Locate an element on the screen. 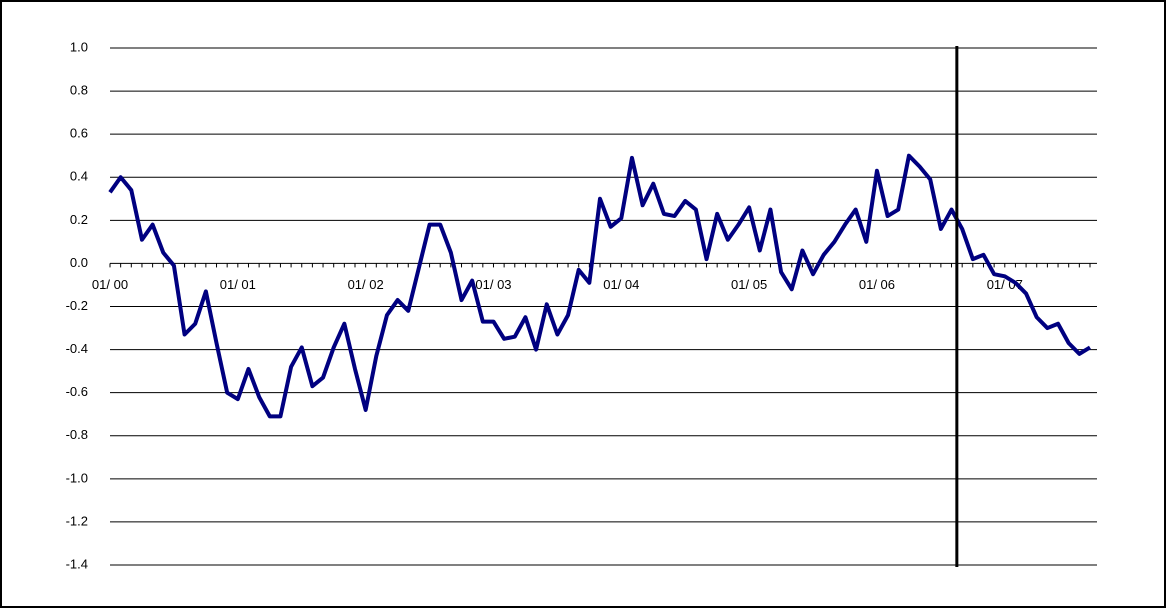 The height and width of the screenshot is (608, 1166). y-tick-label: -1.2 is located at coordinates (77, 520).